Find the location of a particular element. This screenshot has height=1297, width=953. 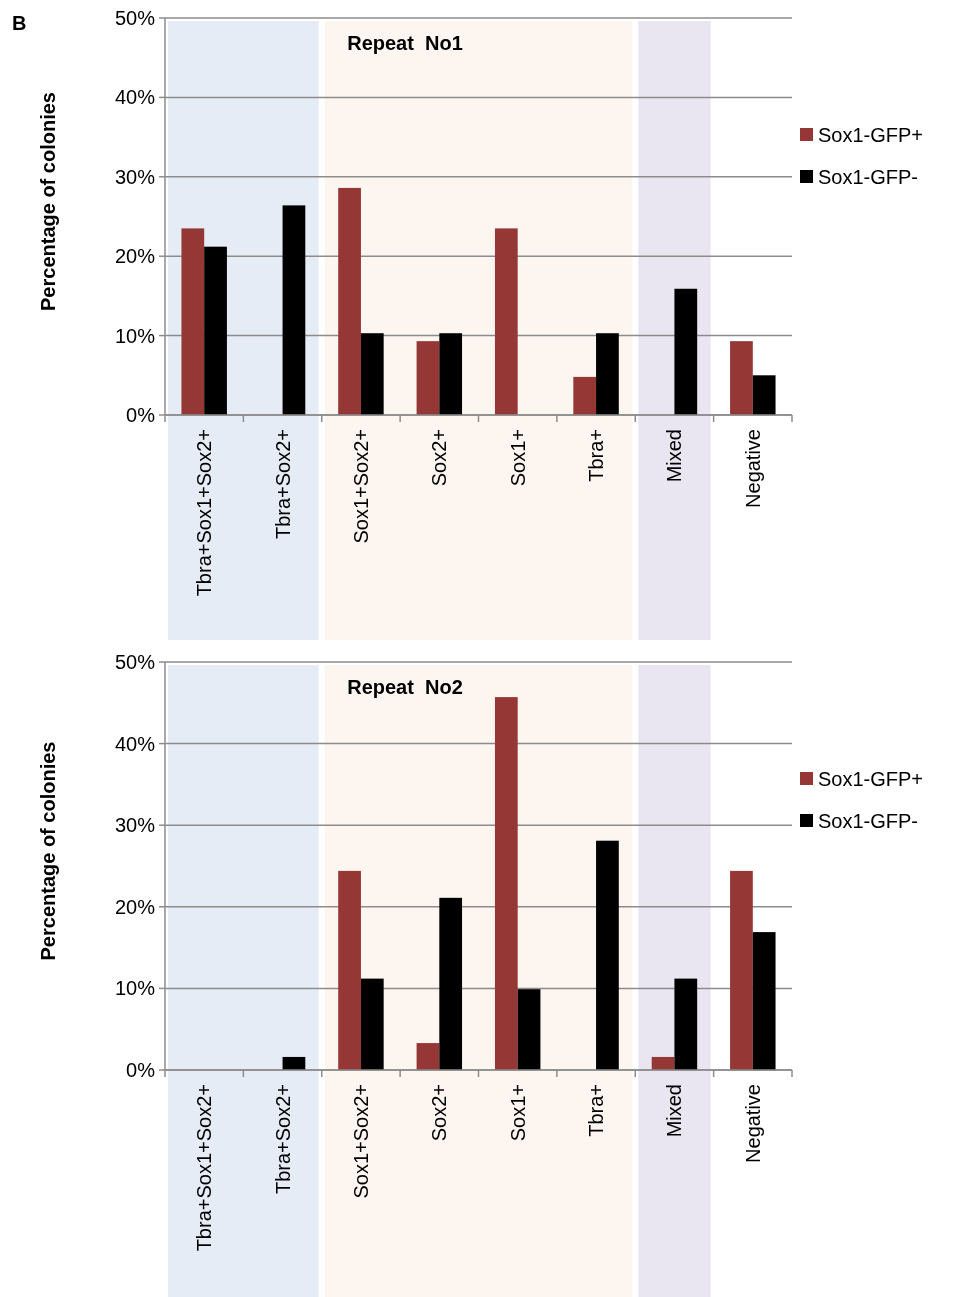

text: Repeat No1 is located at coordinates (405, 43).